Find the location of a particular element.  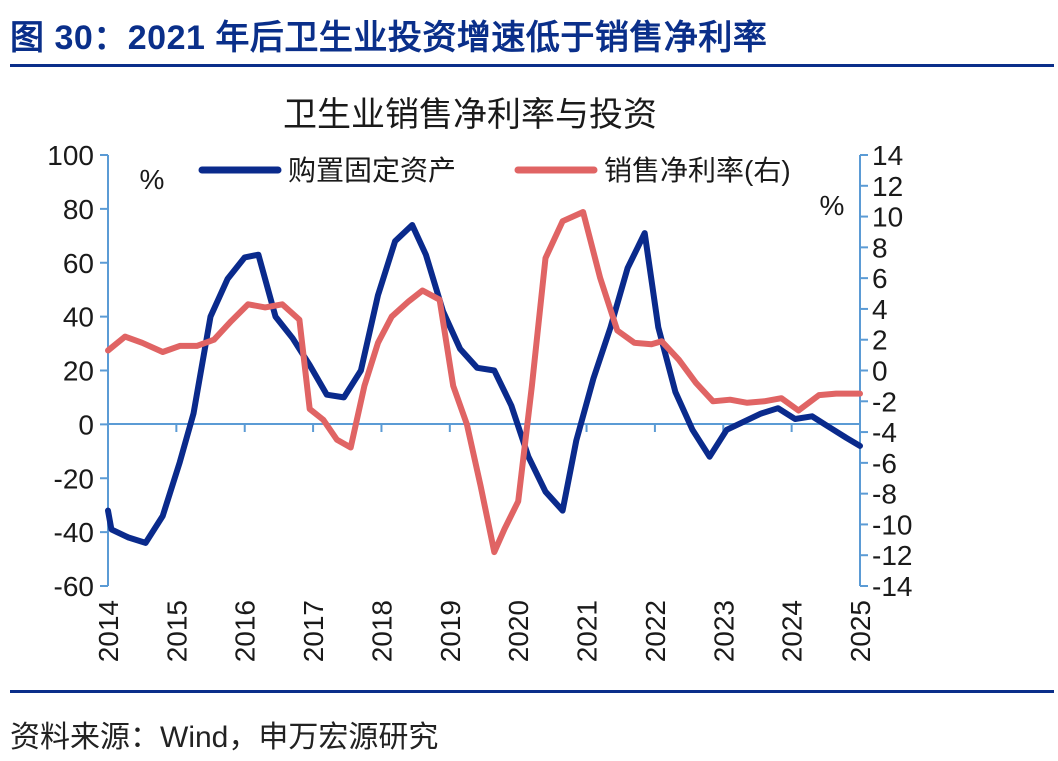

x-tick-label: 2018 is located at coordinates (381, 631).